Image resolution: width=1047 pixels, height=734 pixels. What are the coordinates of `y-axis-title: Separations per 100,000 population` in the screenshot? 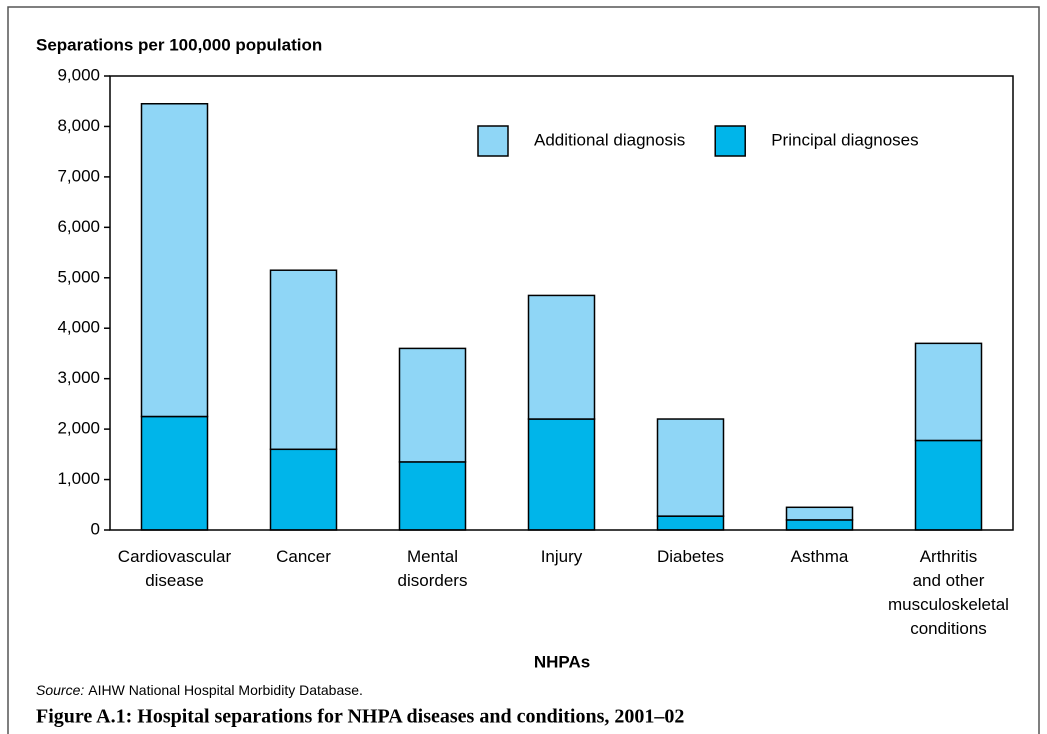 It's located at (179, 44).